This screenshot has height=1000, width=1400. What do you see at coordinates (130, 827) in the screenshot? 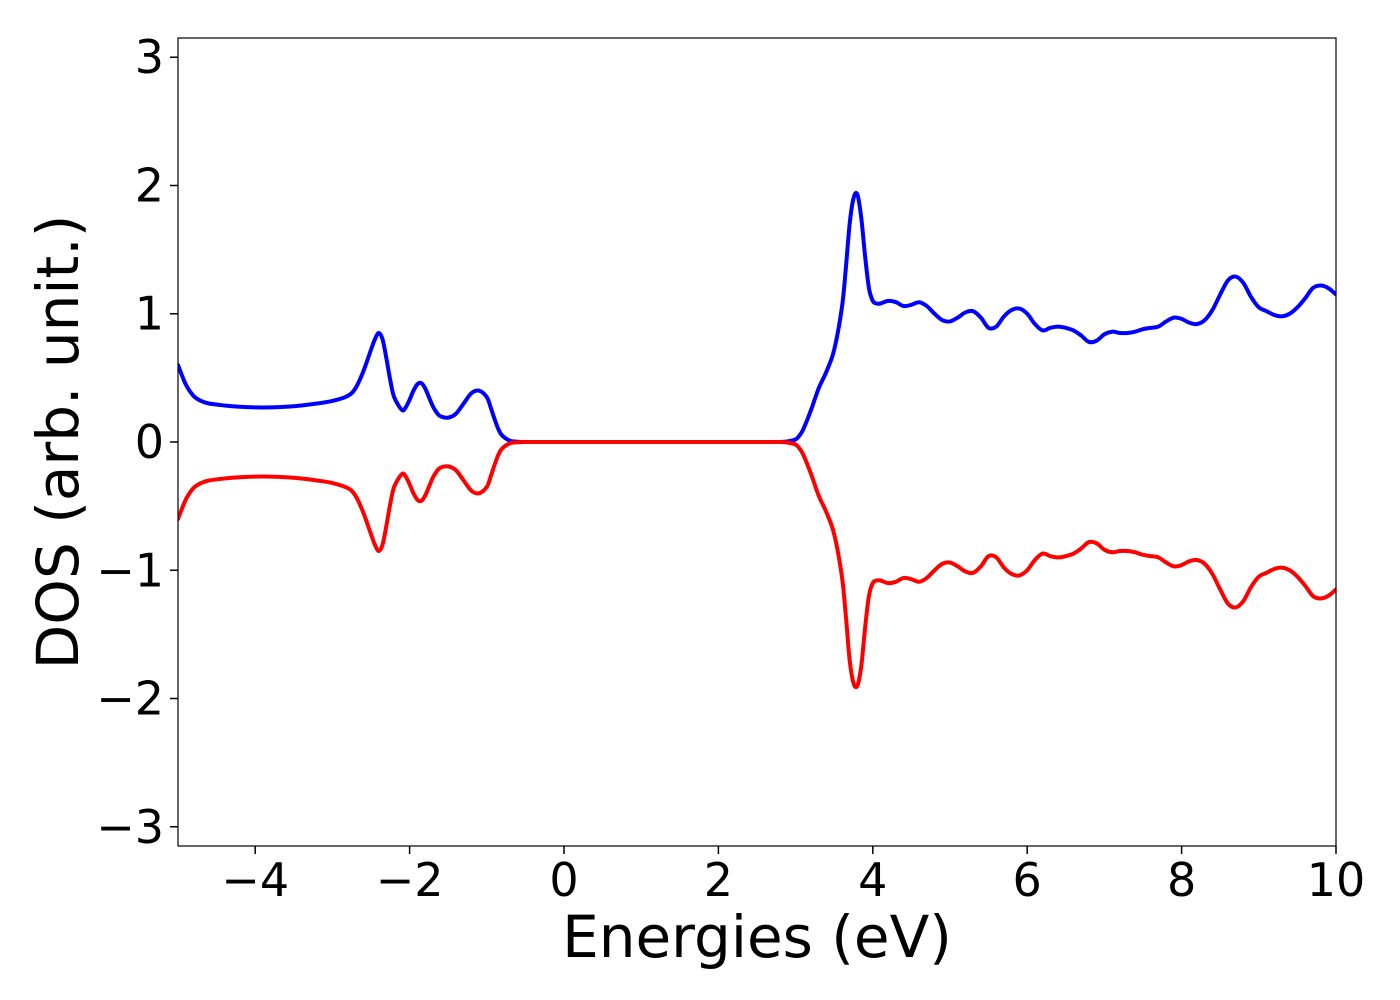
I see `y-tick-label: −3` at bounding box center [130, 827].